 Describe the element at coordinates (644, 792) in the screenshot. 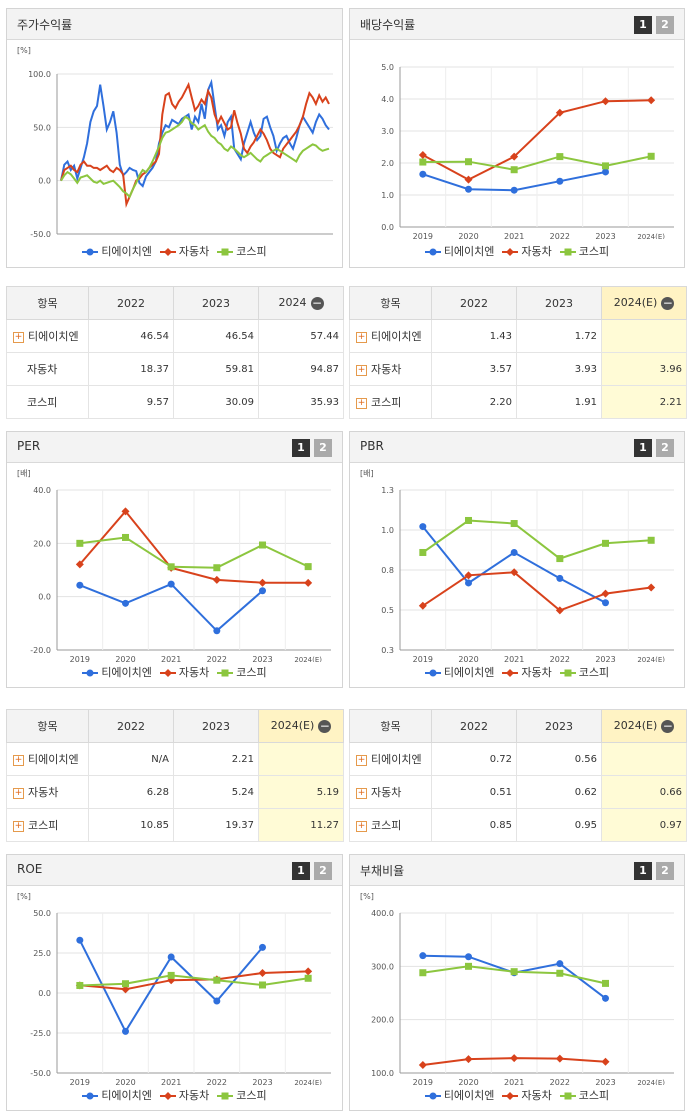

I see `table-cell: 0.66` at that location.